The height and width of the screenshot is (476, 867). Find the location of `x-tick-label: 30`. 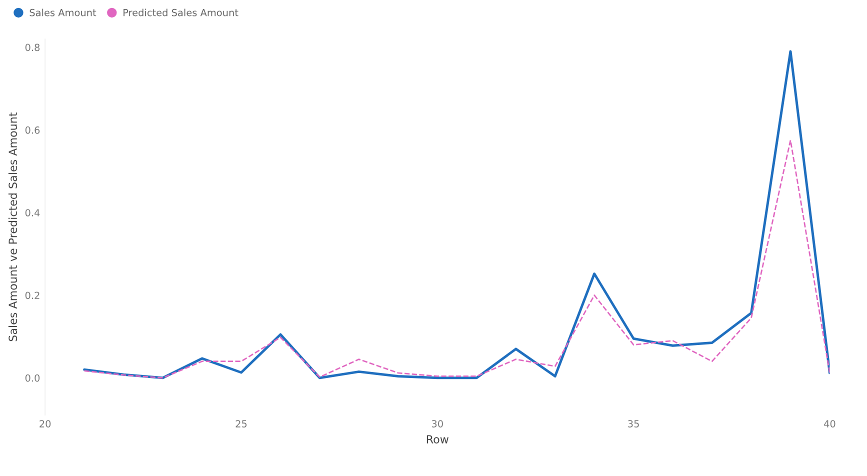

x-tick-label: 30 is located at coordinates (437, 424).